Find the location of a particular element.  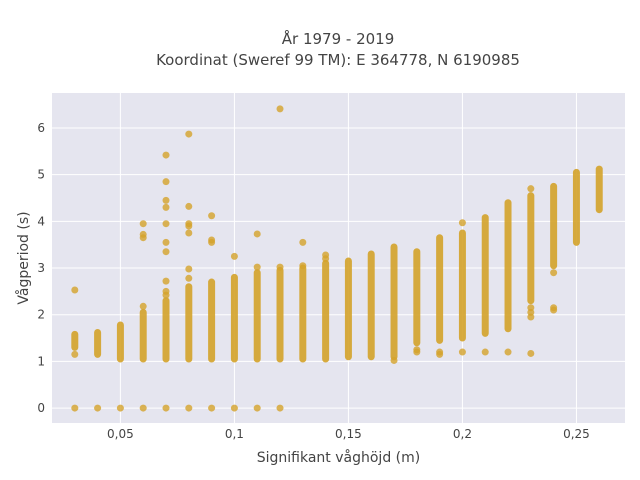

y-tick-label: 2 is located at coordinates (41, 315).